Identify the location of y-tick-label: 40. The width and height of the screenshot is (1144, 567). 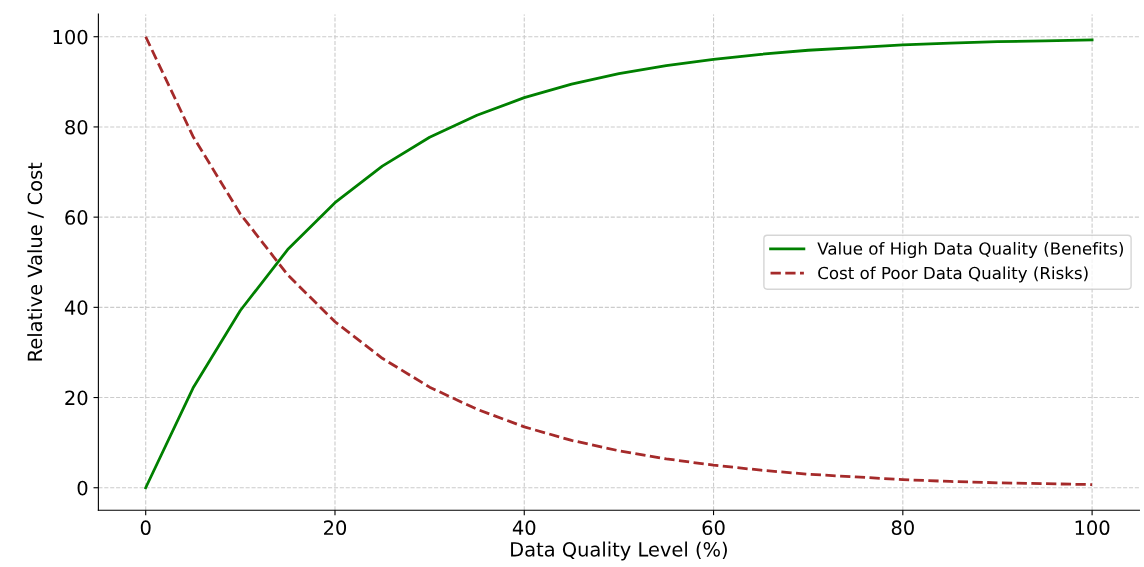
(76, 307).